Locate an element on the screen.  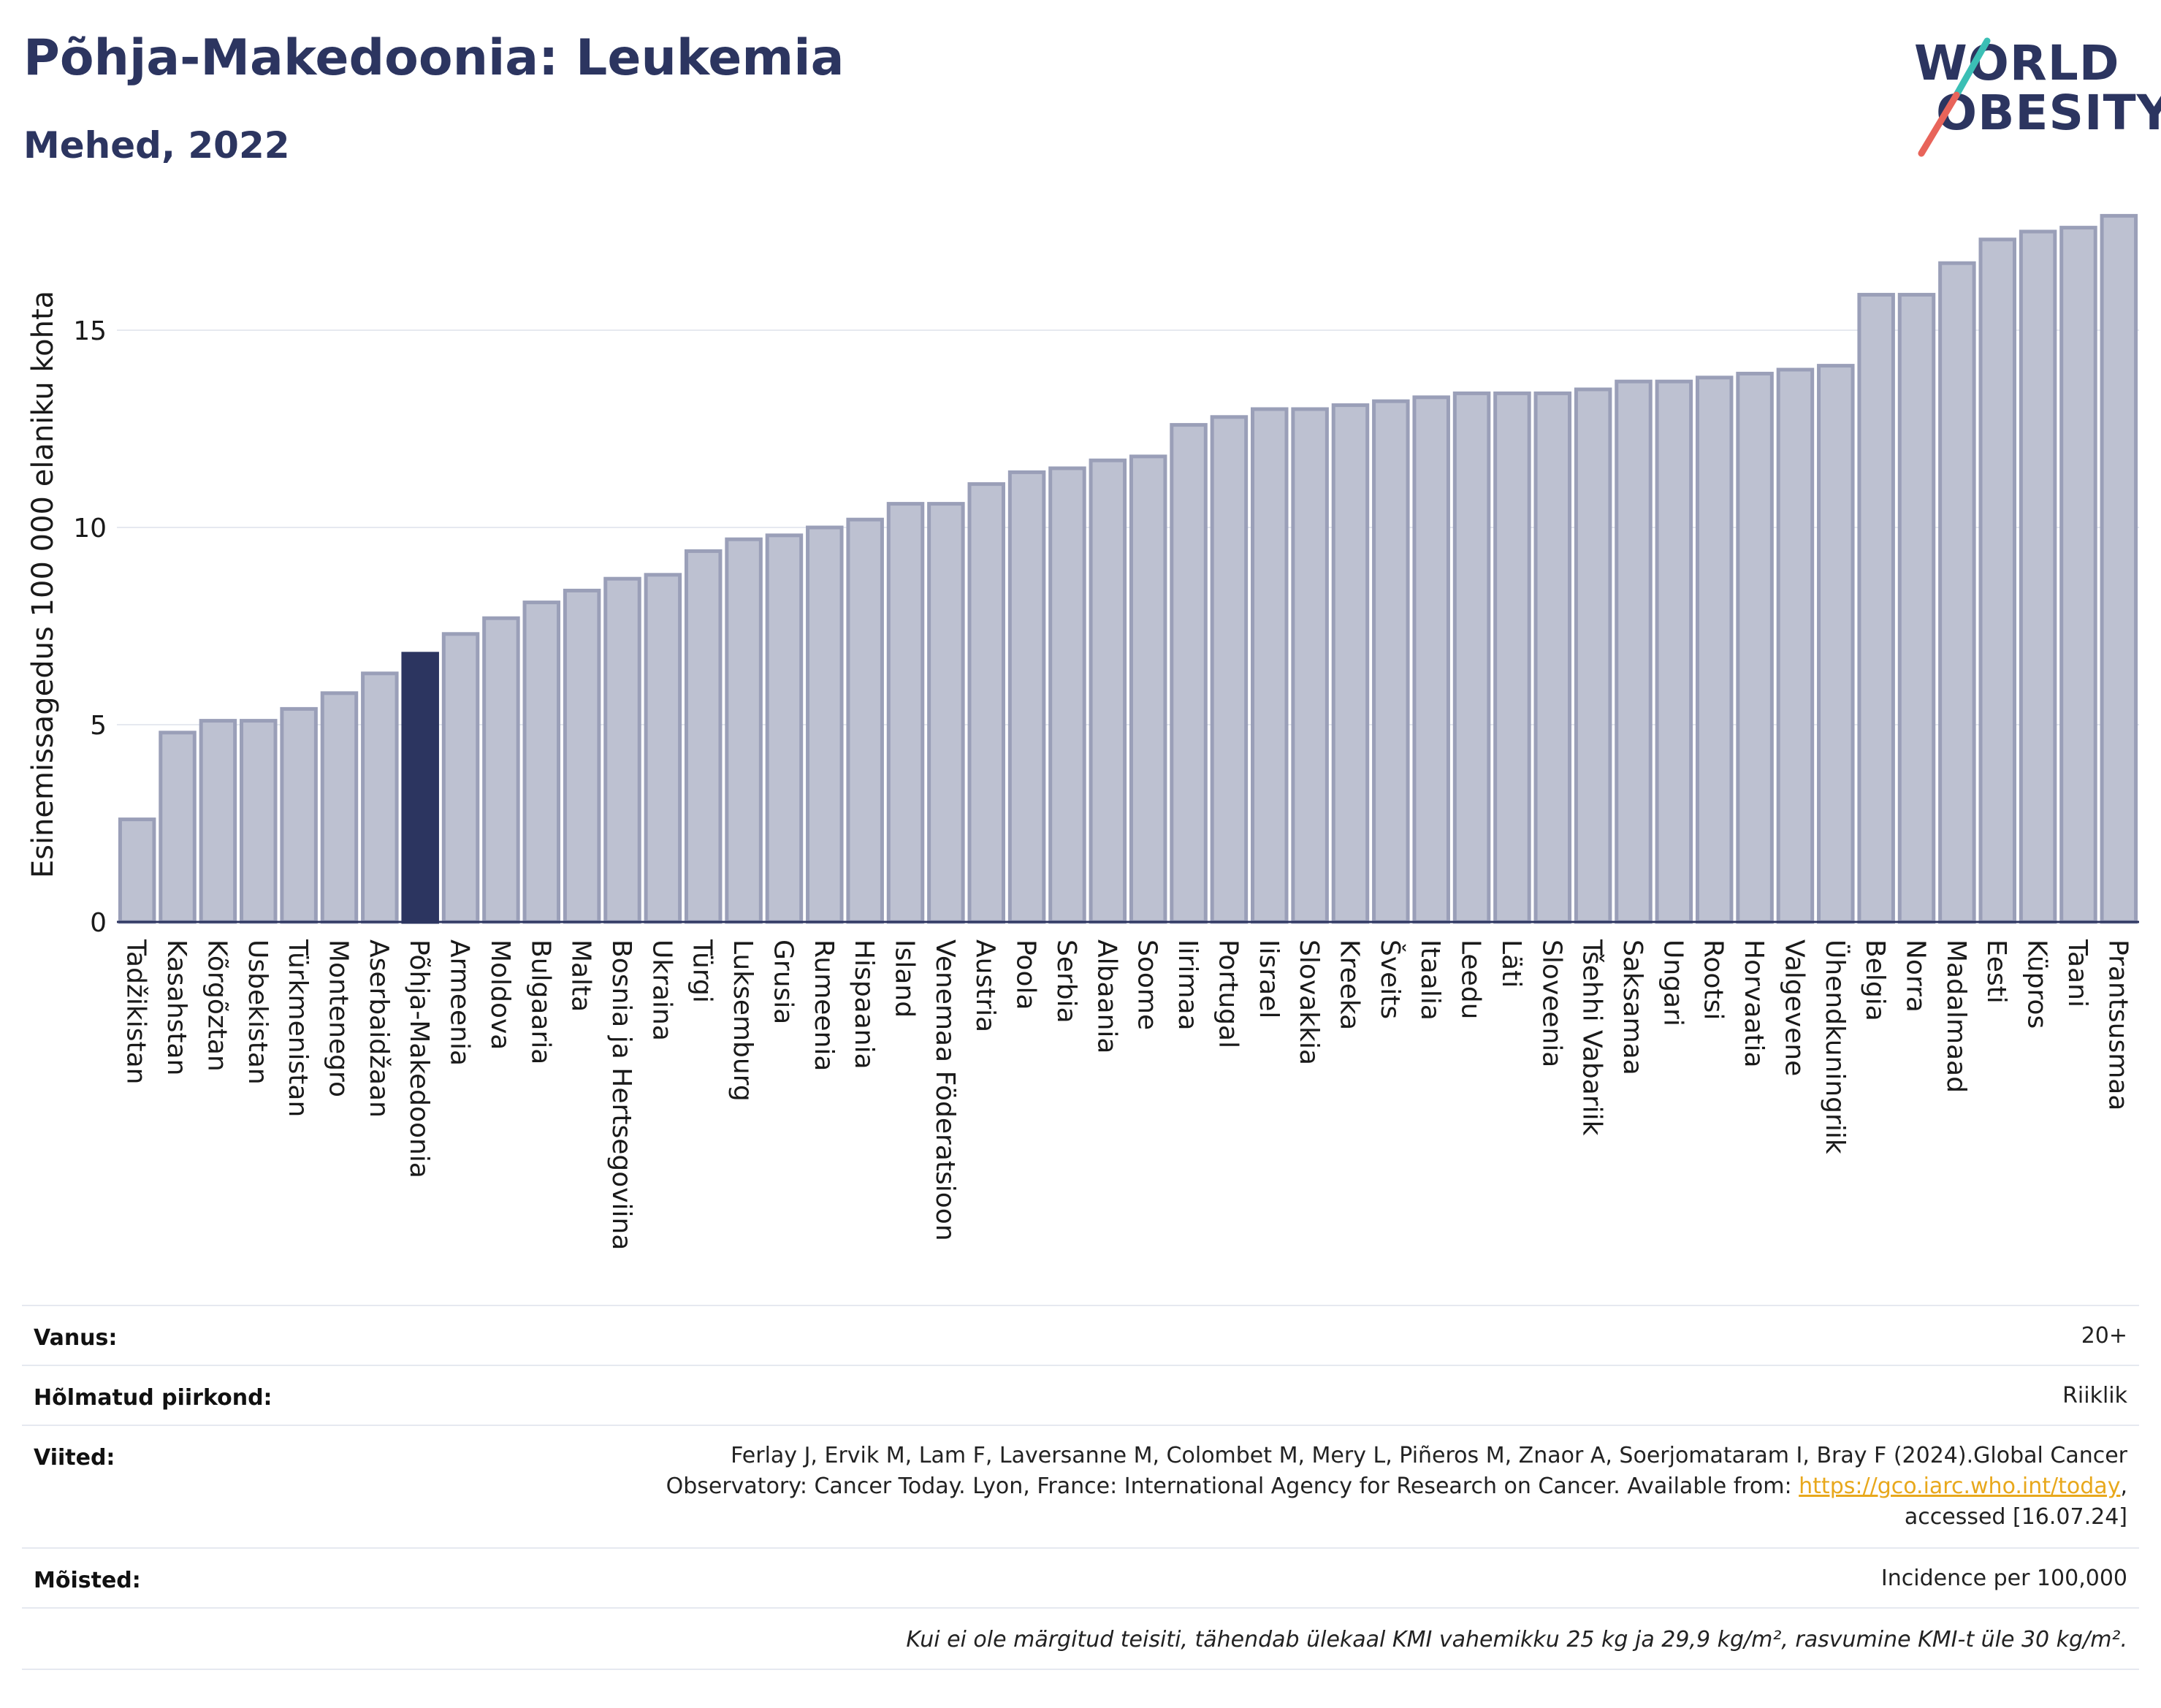
x-tick-label: Leedu is located at coordinates (1471, 979).